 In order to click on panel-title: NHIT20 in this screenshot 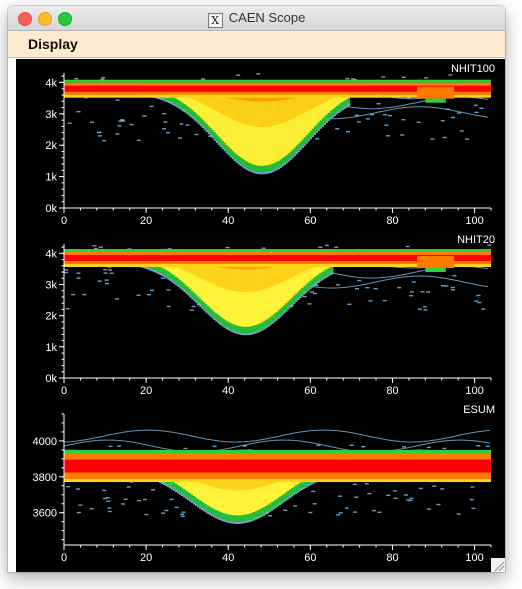, I will do `click(476, 240)`.